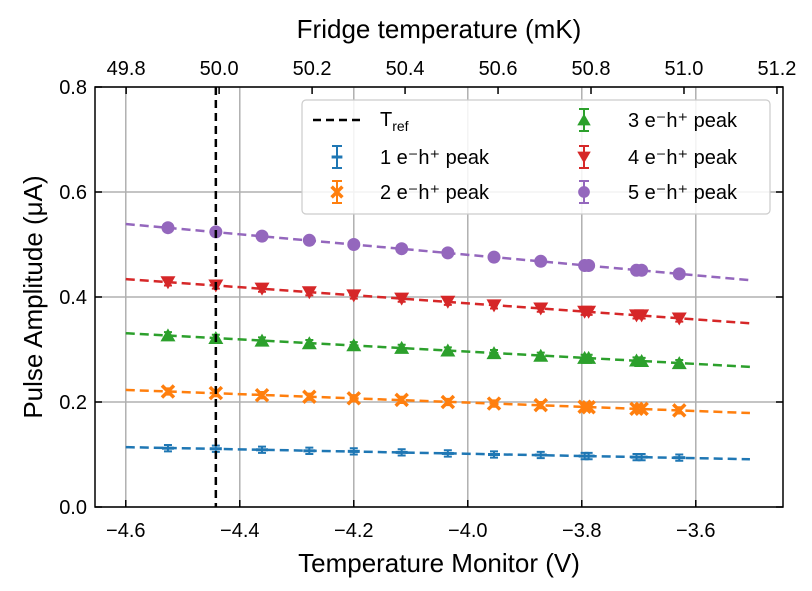 The height and width of the screenshot is (591, 812). Describe the element at coordinates (353, 531) in the screenshot. I see `x-tick-label: −4.2` at that location.